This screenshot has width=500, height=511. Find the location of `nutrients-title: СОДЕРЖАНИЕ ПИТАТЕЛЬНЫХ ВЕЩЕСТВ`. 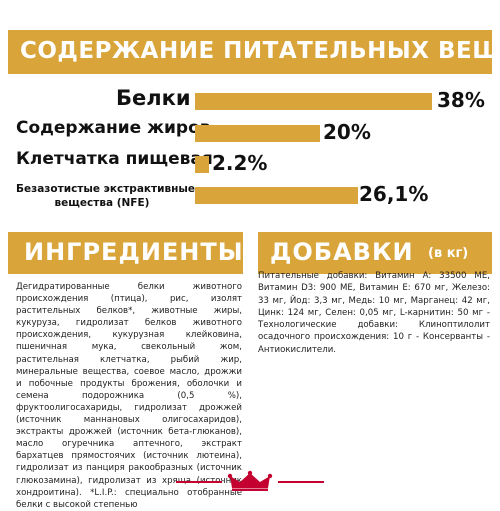

nutrients-title: СОДЕРЖАНИЕ ПИТАТЕЛЬНЫХ ВЕЩЕСТВ is located at coordinates (256, 51).